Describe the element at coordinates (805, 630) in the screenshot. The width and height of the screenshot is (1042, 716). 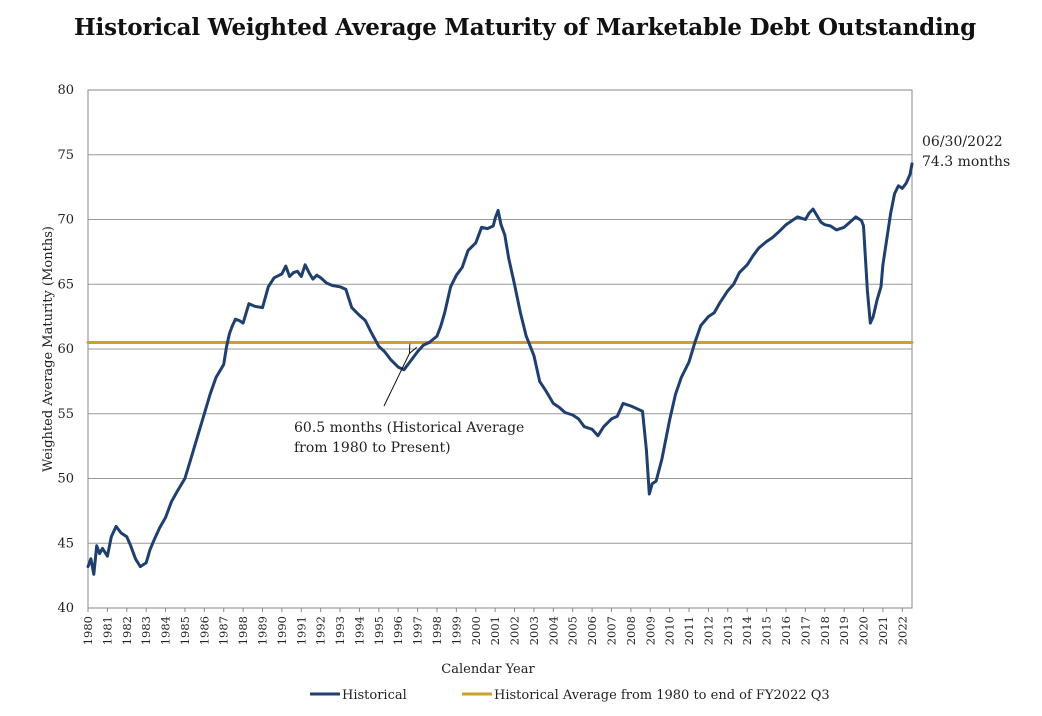
I see `x-tick-label: 2017` at that location.